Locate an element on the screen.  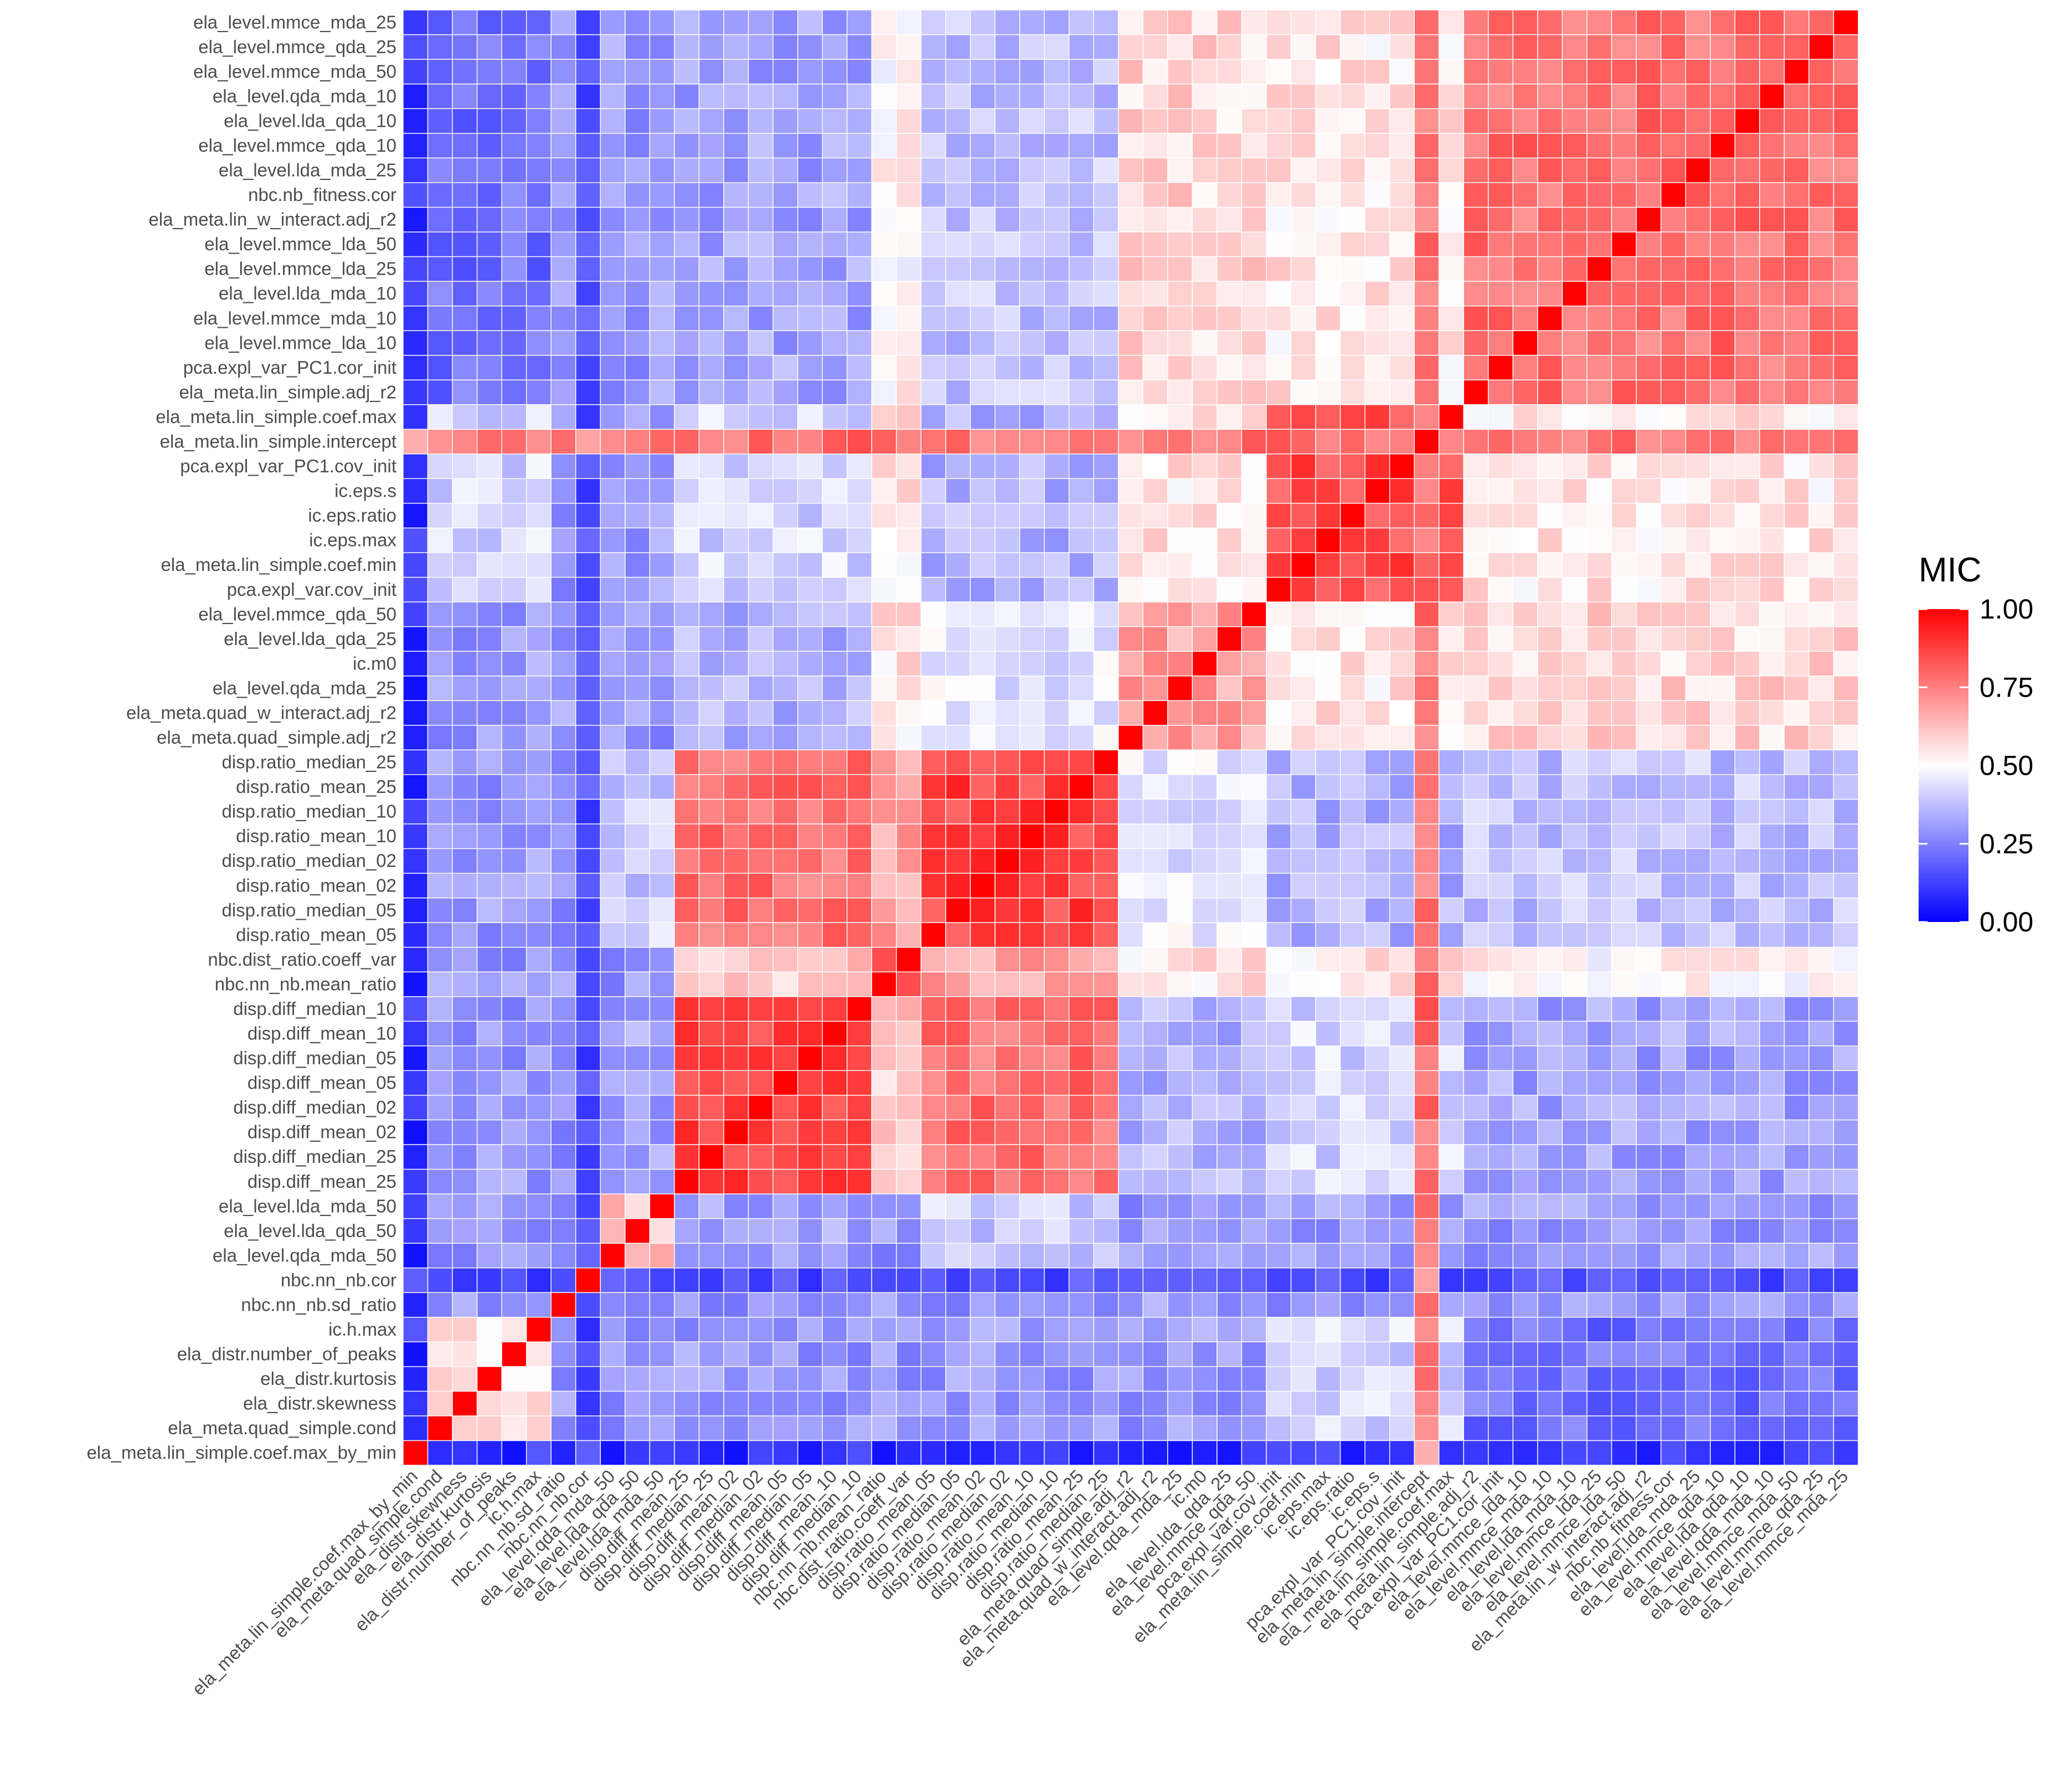
y-tick-label: disp.ratio_median_25 is located at coordinates (308, 762).